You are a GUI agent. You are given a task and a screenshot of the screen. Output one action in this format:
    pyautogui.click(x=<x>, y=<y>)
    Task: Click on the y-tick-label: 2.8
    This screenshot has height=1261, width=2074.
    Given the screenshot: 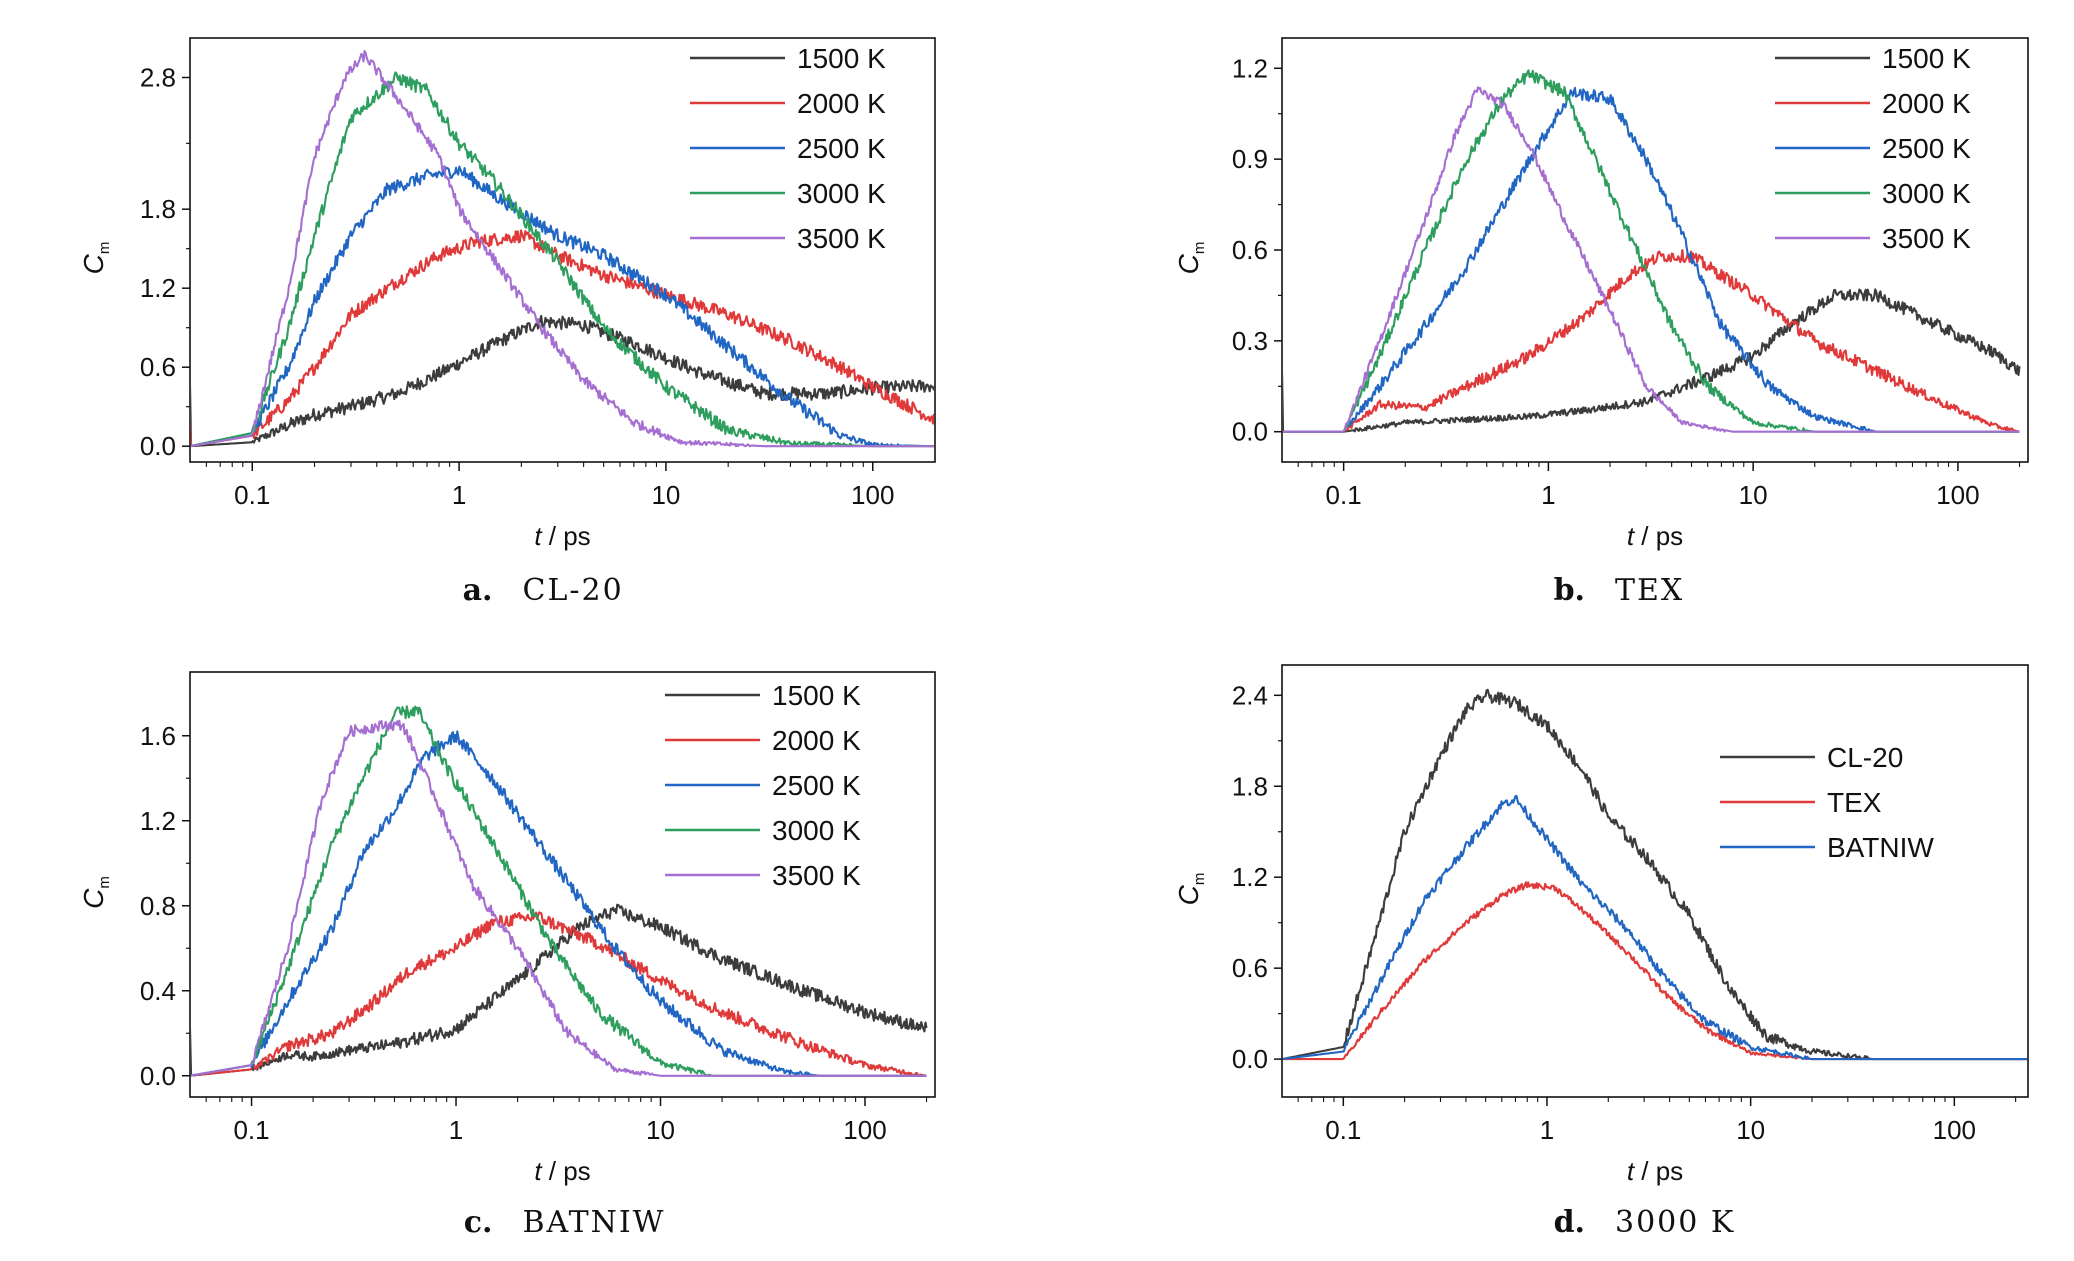 What is the action you would take?
    pyautogui.click(x=158, y=78)
    